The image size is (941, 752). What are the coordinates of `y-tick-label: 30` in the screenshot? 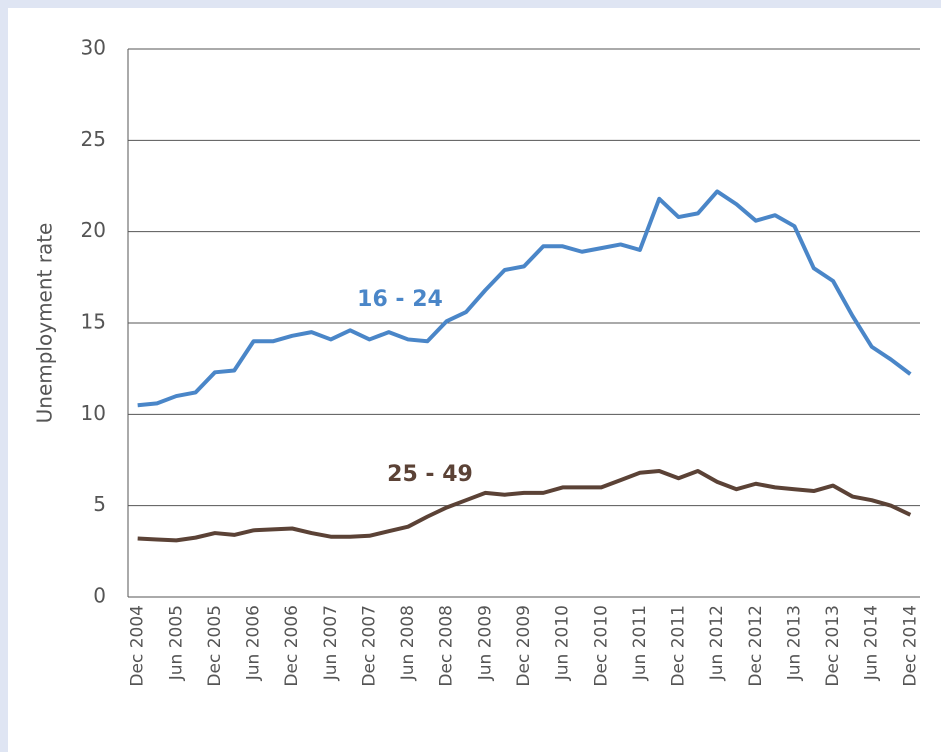 It's located at (93, 48).